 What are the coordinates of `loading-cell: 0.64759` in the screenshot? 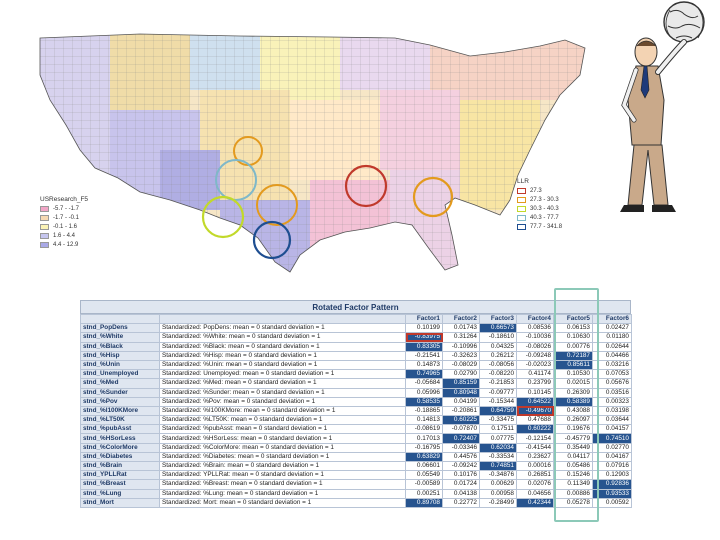 It's located at (498, 411).